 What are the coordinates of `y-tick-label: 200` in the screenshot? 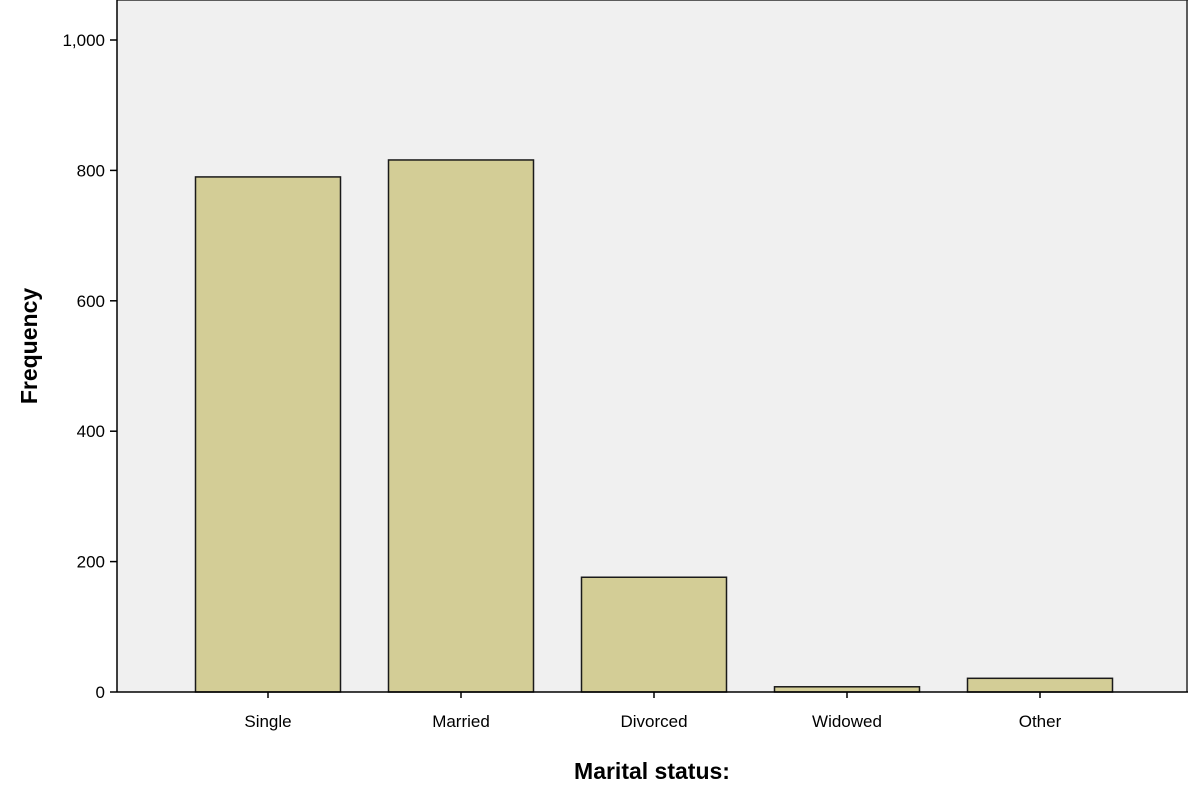 It's located at (91, 562).